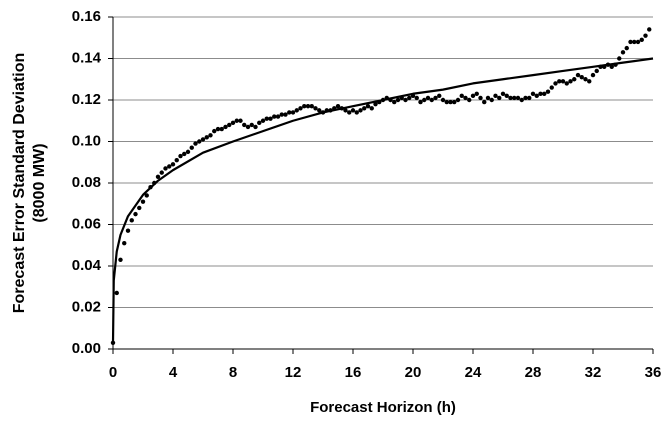 The image size is (665, 425). I want to click on x-tick-label: 8, so click(233, 372).